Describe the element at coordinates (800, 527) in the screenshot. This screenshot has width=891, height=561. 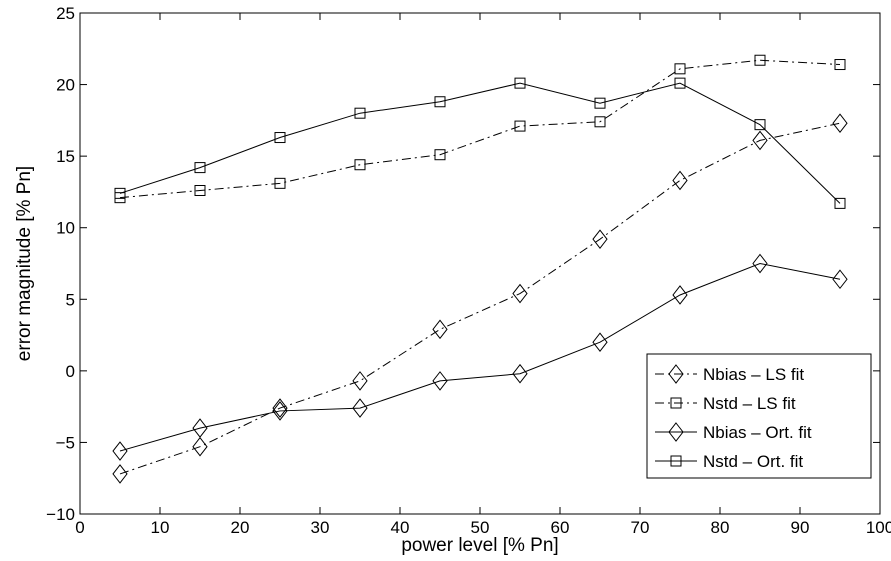
I see `x-tick-label: 90` at that location.